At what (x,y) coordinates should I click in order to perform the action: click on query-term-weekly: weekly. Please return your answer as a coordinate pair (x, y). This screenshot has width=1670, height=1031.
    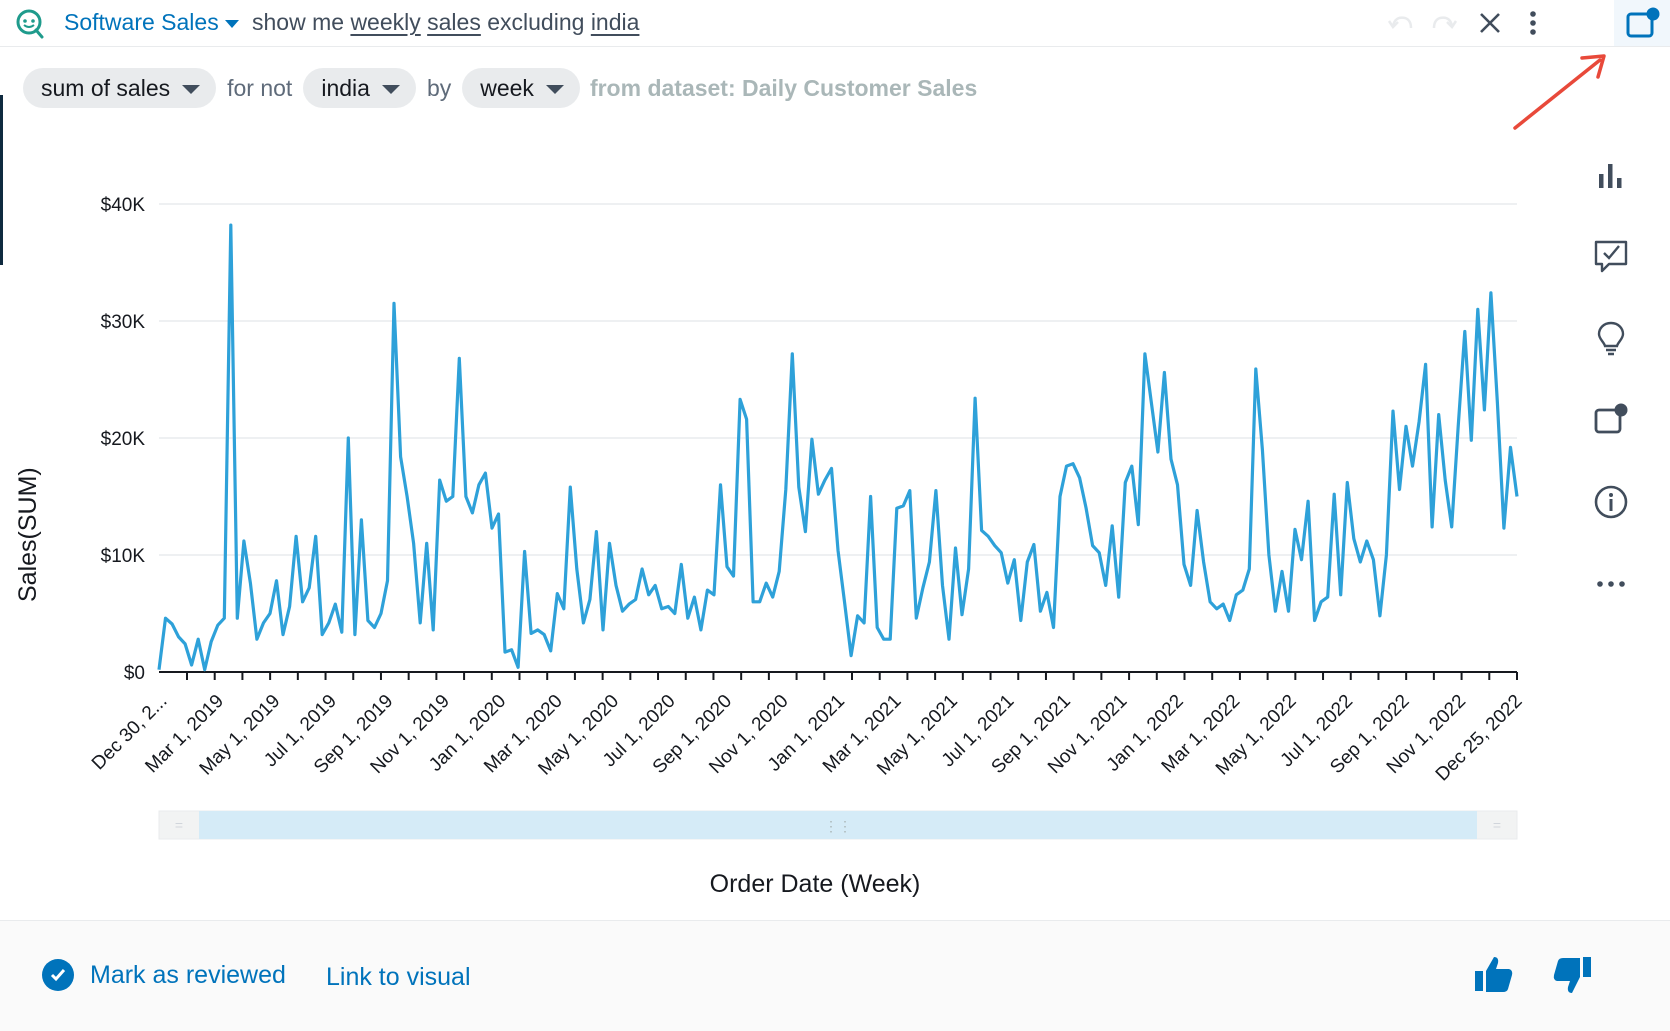
    Looking at the image, I should click on (385, 22).